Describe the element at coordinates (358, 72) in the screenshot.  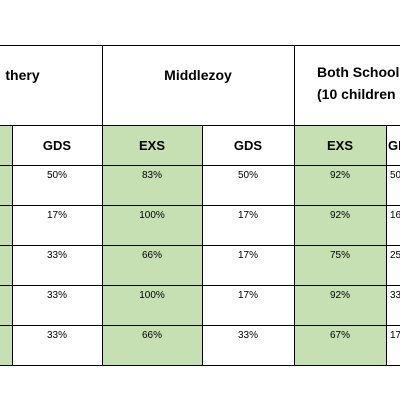
I see `group-header-both-line1: Both School` at that location.